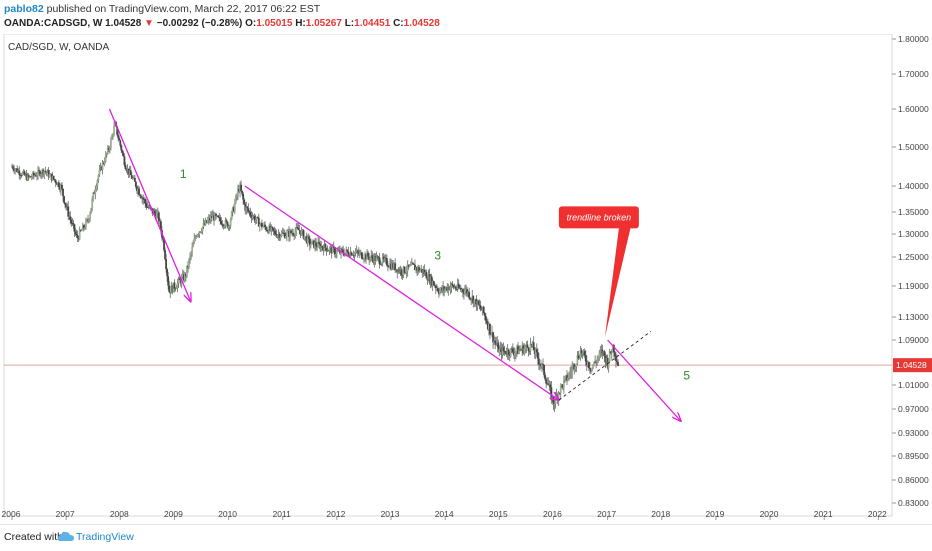  I want to click on x-tick-label: 2016, so click(552, 514).